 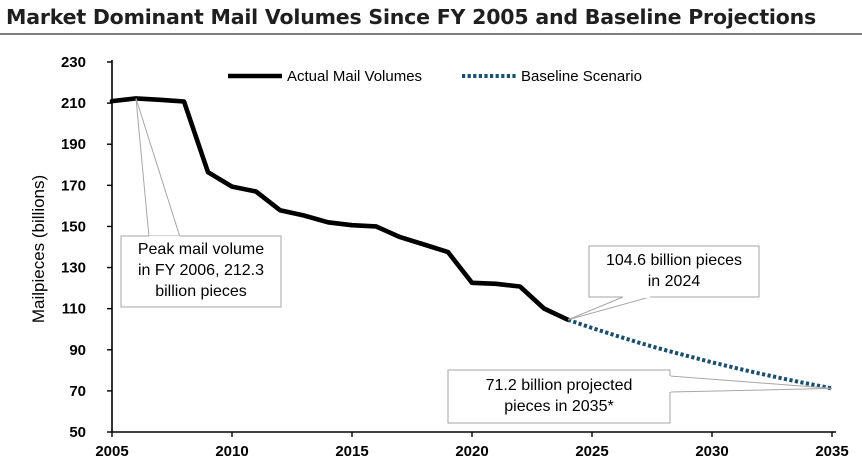 What do you see at coordinates (591, 451) in the screenshot?
I see `x-tick-label: 2025` at bounding box center [591, 451].